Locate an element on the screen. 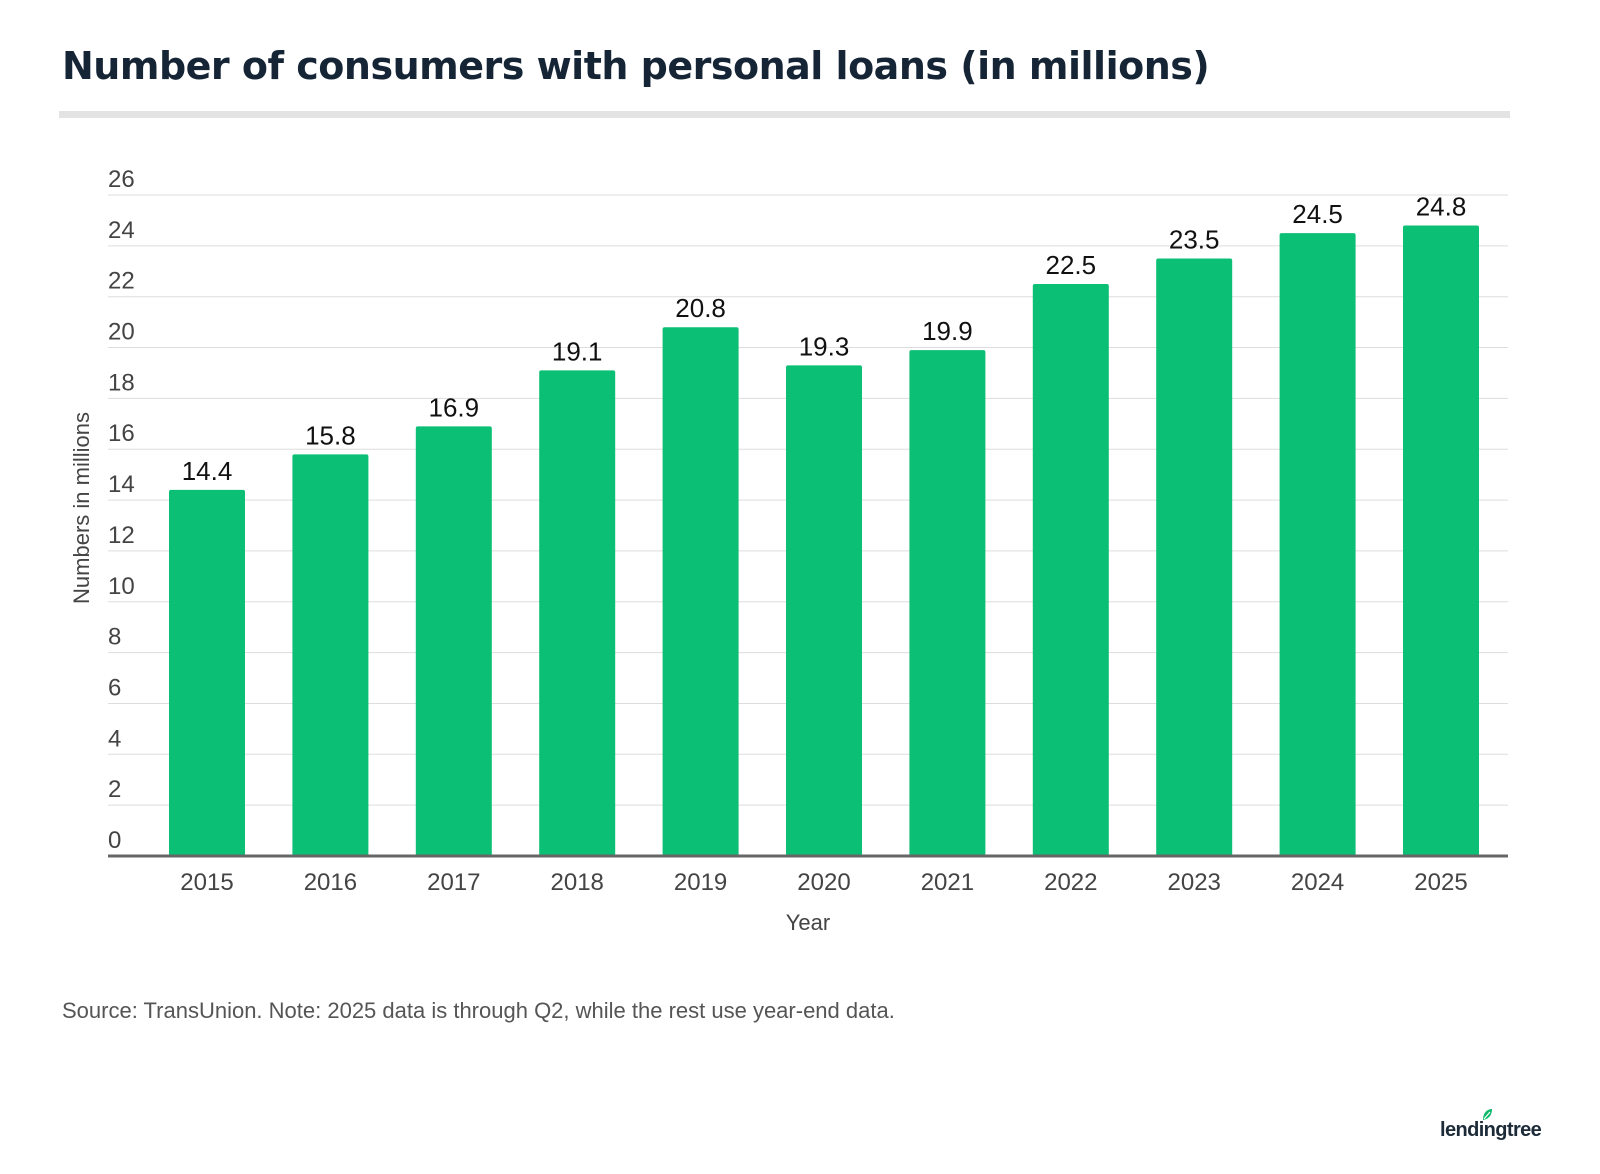  y-tick-label: 2 is located at coordinates (114, 789).